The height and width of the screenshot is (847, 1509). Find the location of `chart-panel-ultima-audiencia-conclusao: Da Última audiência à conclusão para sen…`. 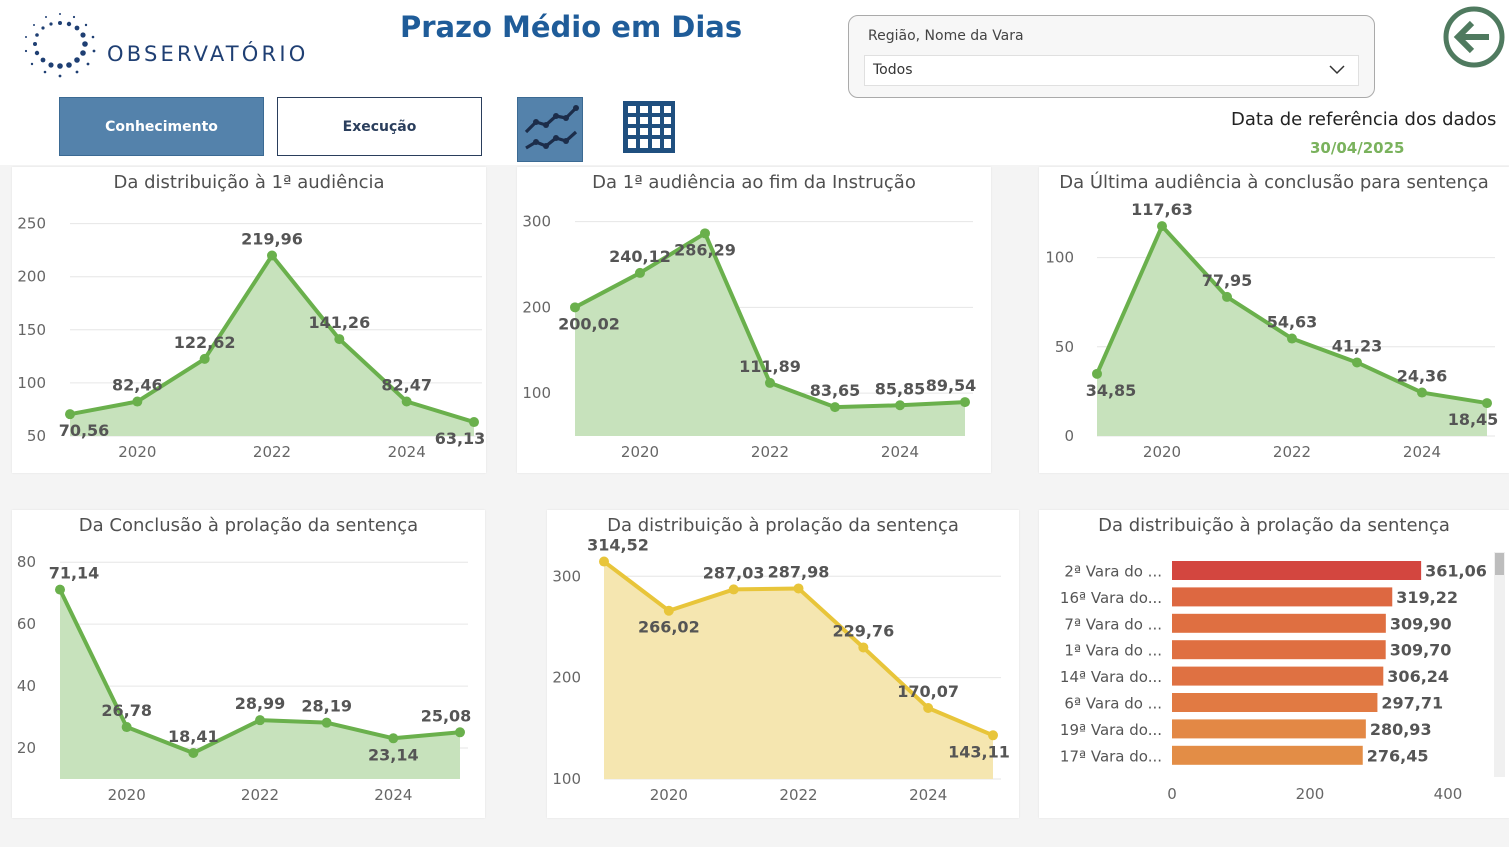

chart-panel-ultima-audiencia-conclusao: Da Última audiência à conclusão para sen… is located at coordinates (1274, 320).